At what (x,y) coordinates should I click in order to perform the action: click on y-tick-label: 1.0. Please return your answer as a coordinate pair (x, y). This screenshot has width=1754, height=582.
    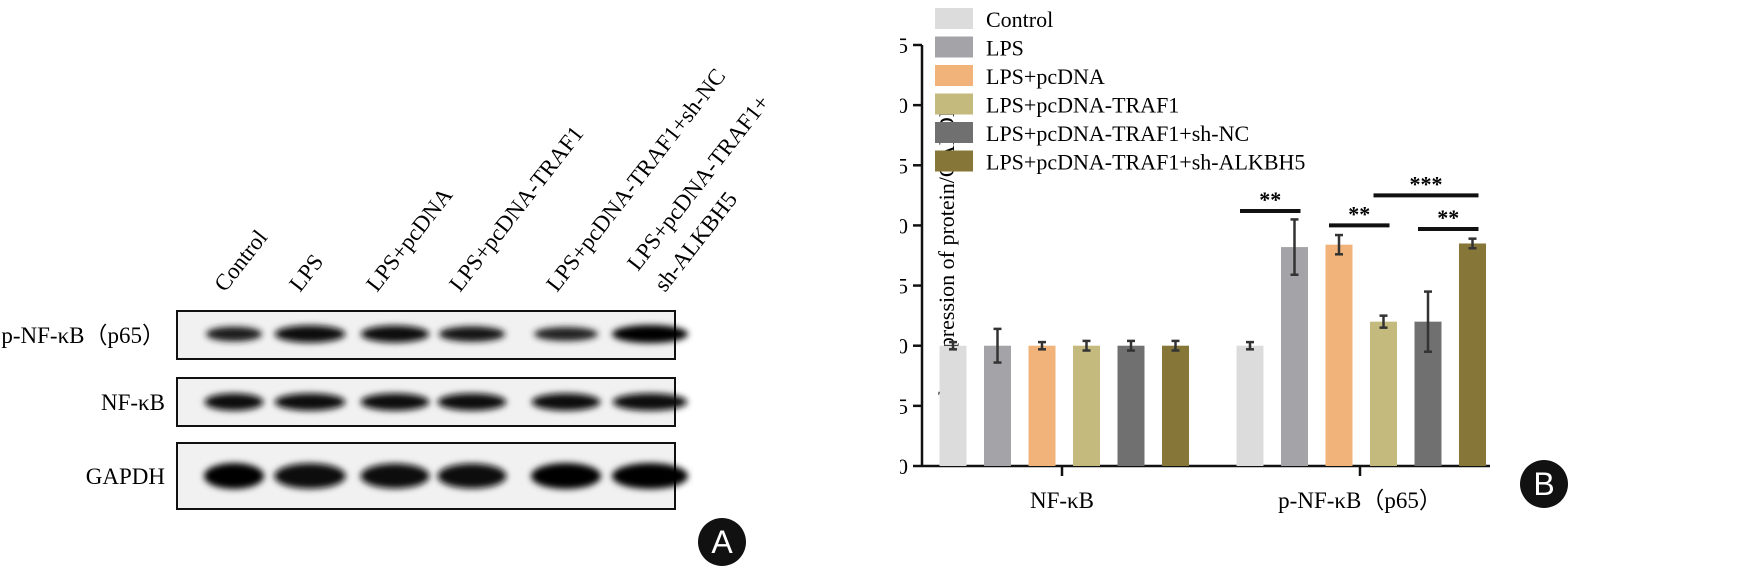
    Looking at the image, I should click on (904, 346).